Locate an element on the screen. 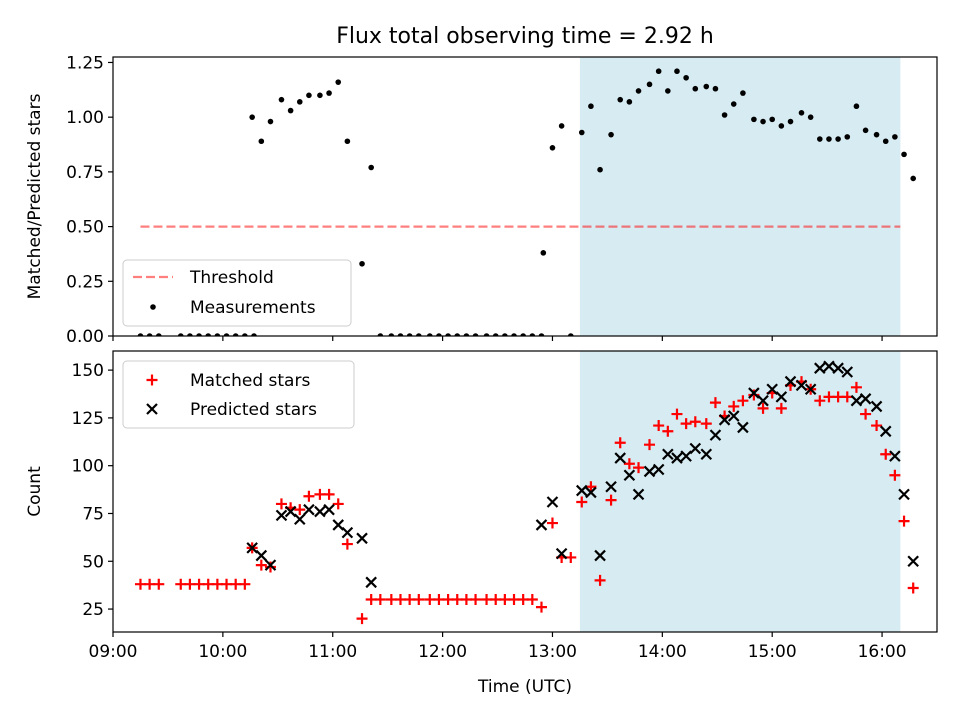 This screenshot has width=960, height=720. shaded-observing-span is located at coordinates (740, 491).